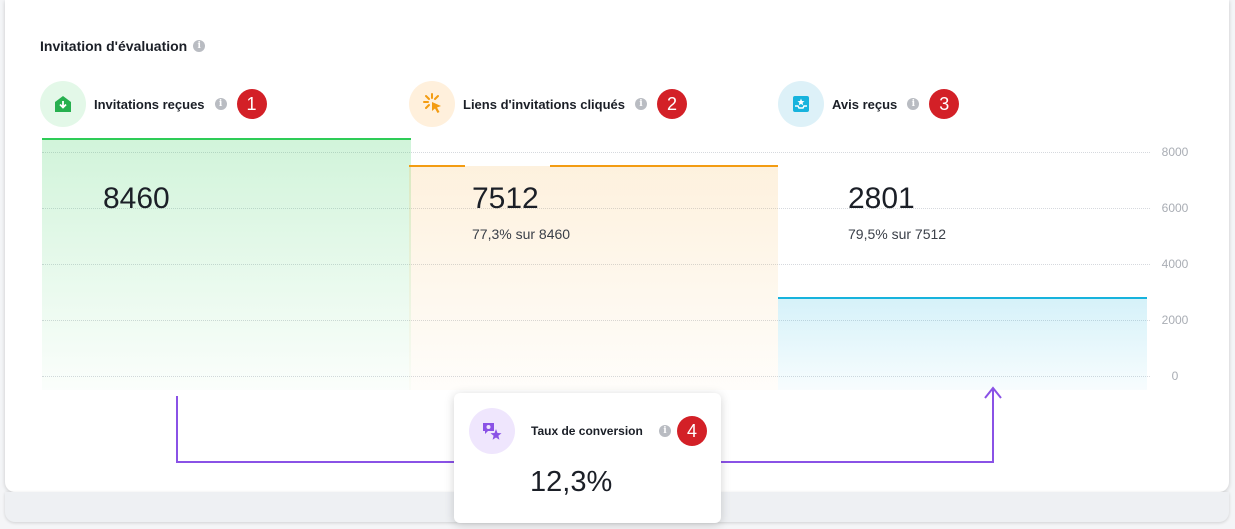 The image size is (1235, 529). Describe the element at coordinates (1175, 208) in the screenshot. I see `y-axis-tick: 6000` at that location.